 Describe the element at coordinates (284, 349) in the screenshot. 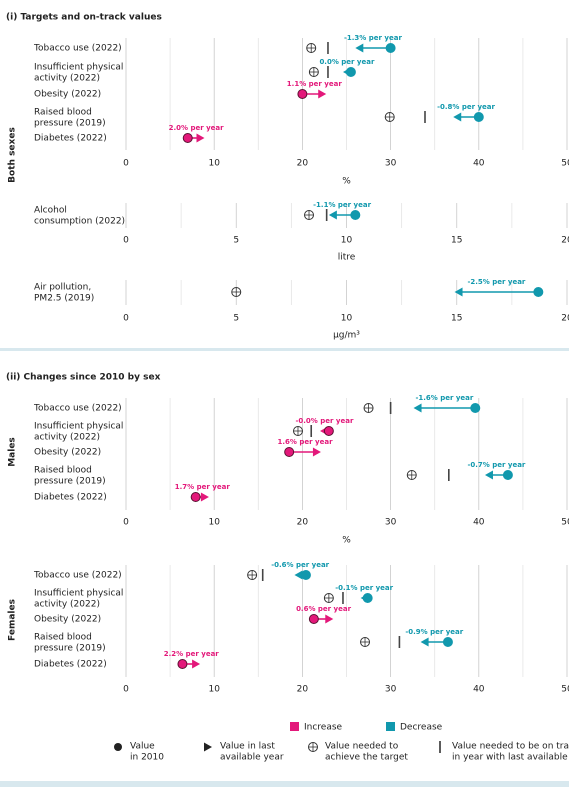

I see `separator` at that location.